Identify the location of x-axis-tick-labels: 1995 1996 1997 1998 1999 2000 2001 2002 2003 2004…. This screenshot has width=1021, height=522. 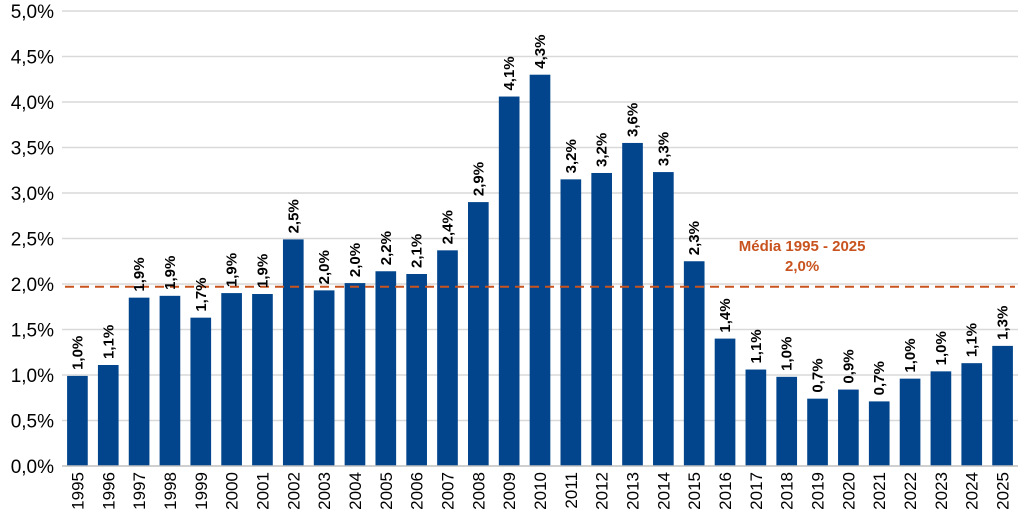
(540, 491).